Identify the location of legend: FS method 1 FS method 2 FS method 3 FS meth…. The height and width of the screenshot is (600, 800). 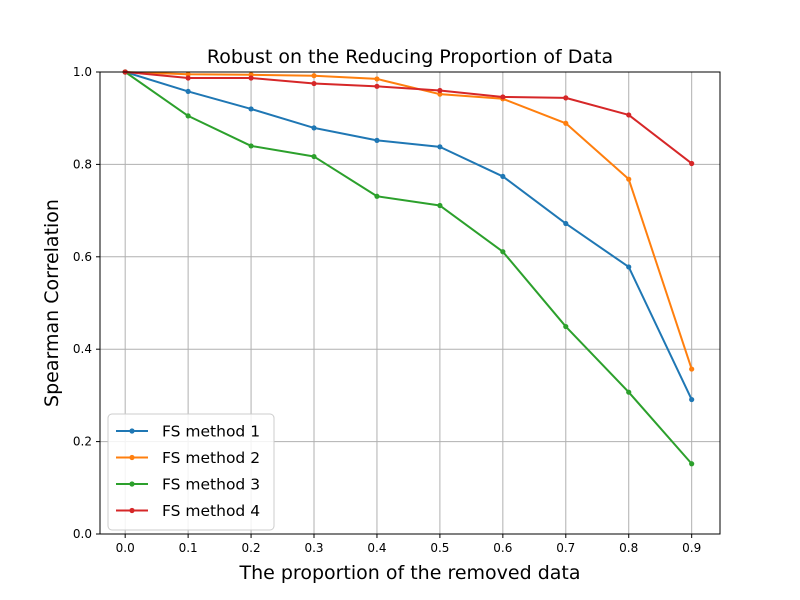
(191, 472).